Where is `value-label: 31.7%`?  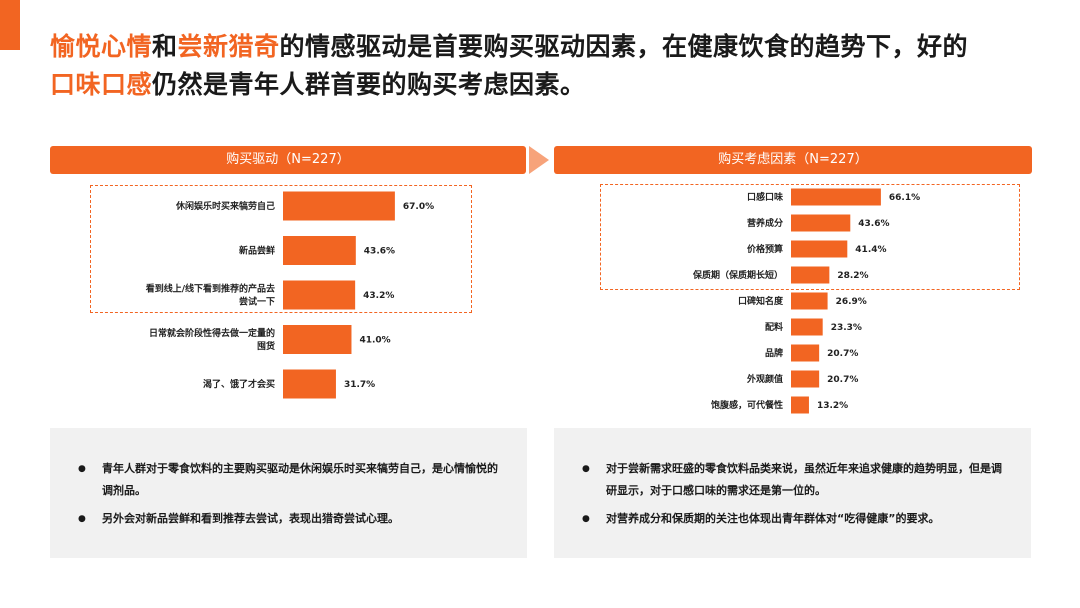
value-label: 31.7% is located at coordinates (359, 385).